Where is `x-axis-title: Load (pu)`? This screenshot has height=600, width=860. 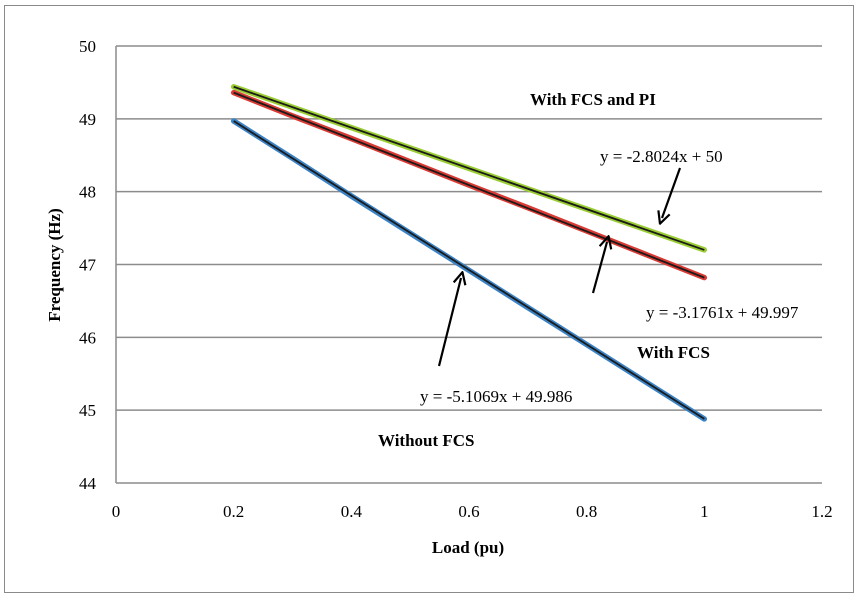 x-axis-title: Load (pu) is located at coordinates (468, 547).